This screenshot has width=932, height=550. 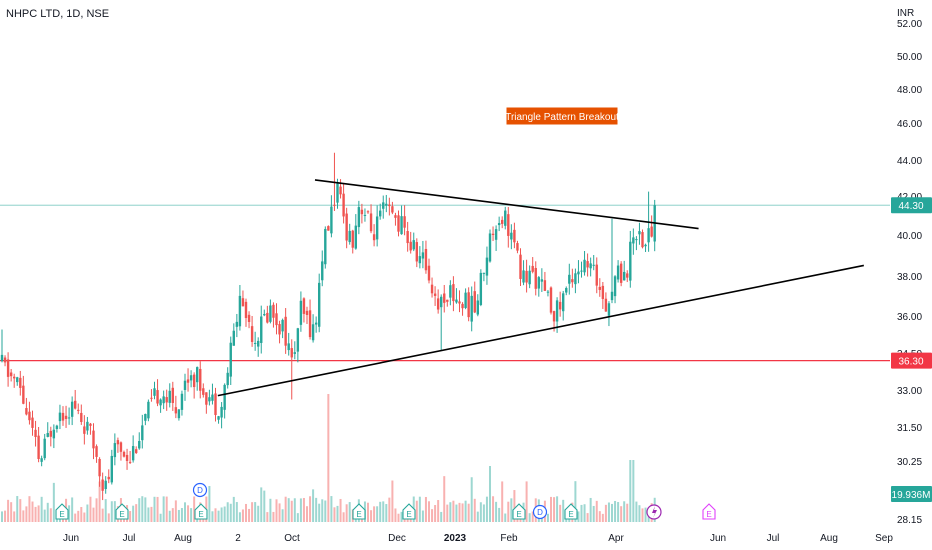 I want to click on x-tick-label: Apr, so click(x=616, y=538).